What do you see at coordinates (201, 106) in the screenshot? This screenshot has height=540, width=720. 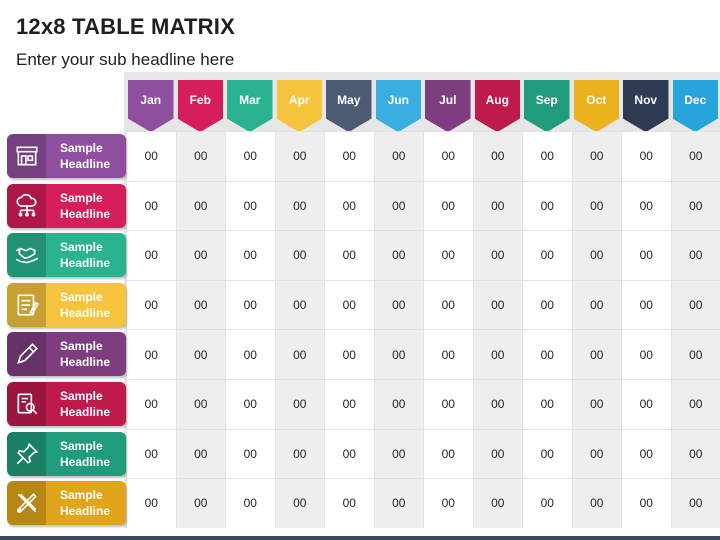 I see `month-header-1: Feb` at bounding box center [201, 106].